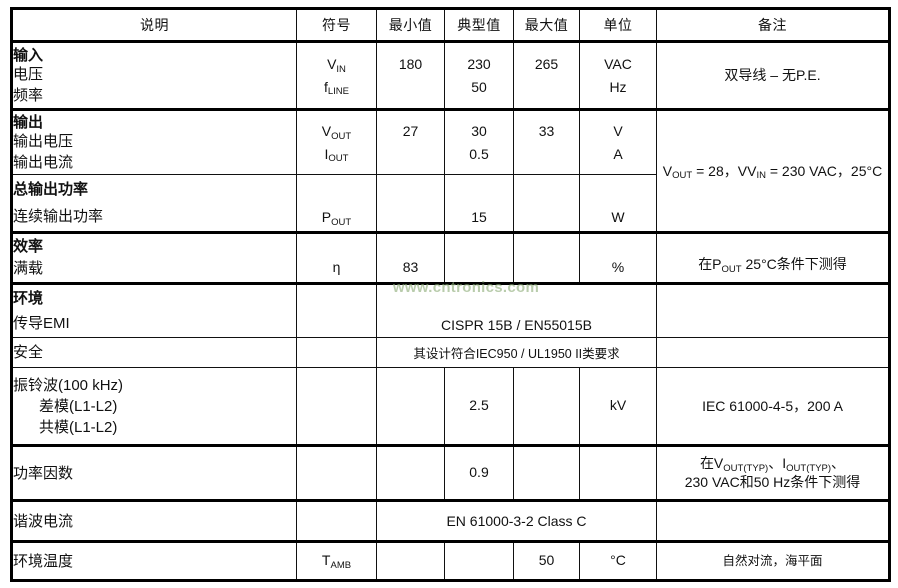  Describe the element at coordinates (336, 352) in the screenshot. I see `safety-symbol-cell` at that location.